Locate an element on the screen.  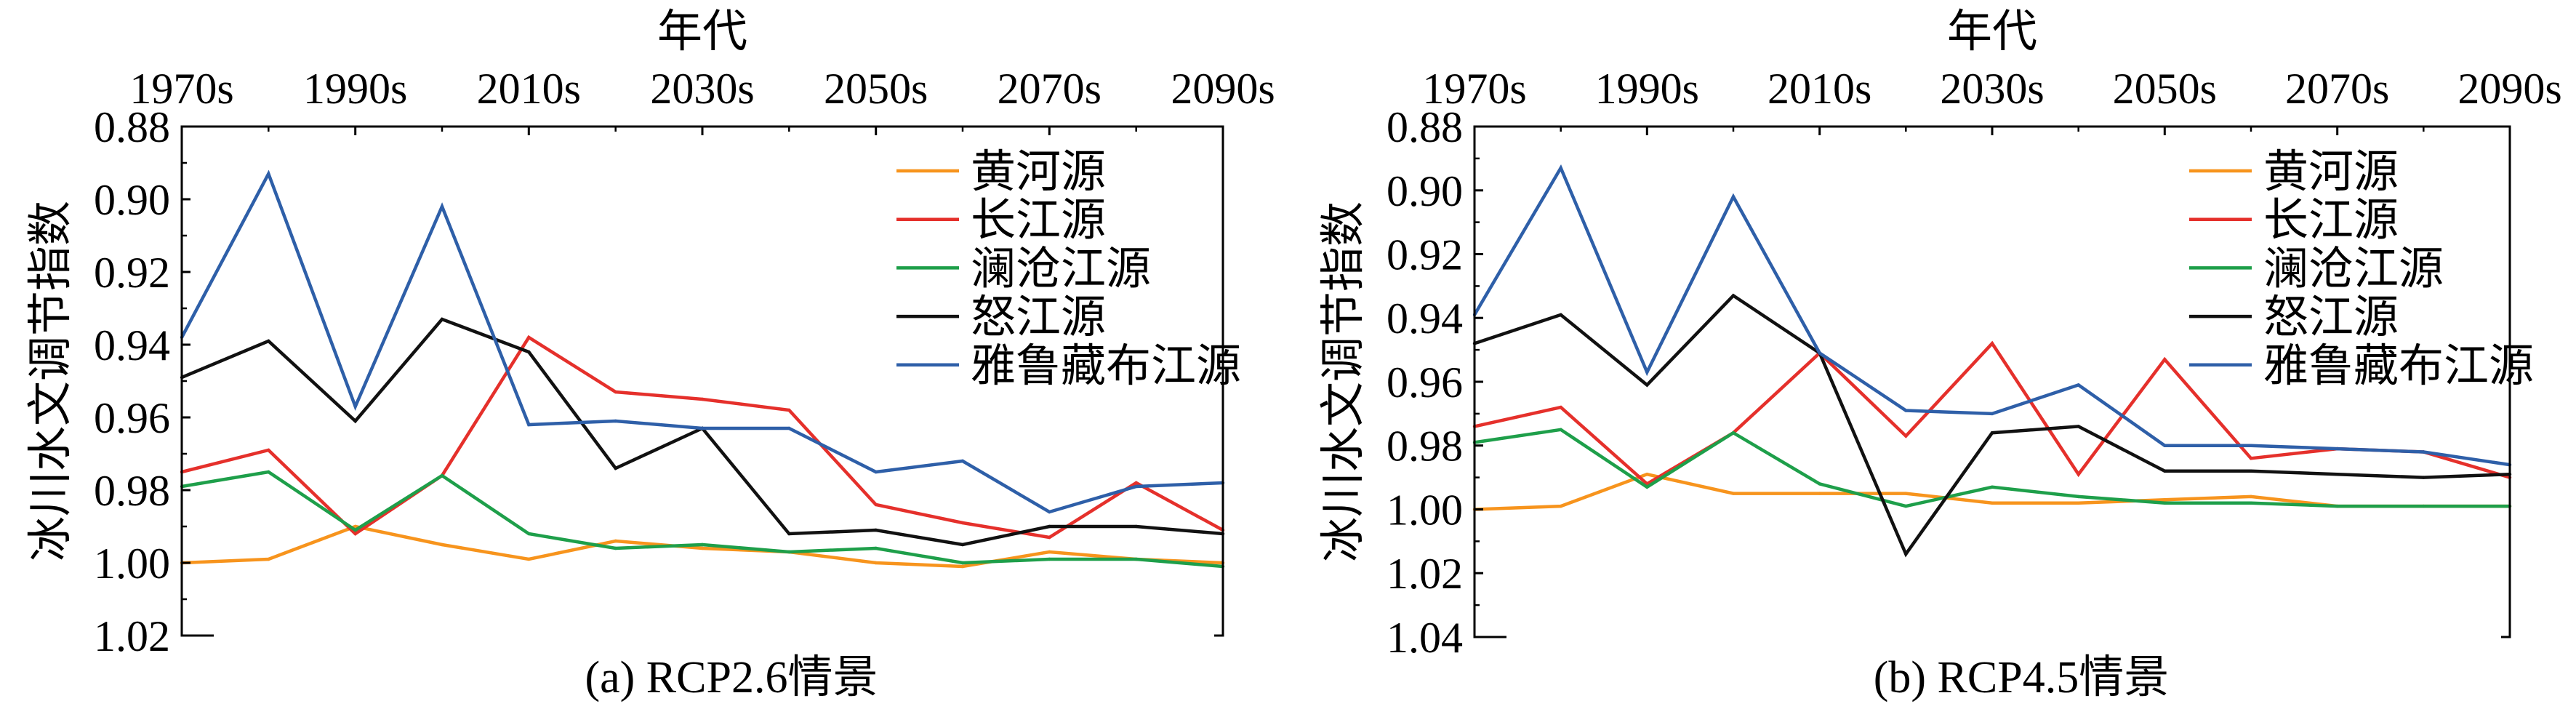
y-tick-label: 1.00 is located at coordinates (132, 564).